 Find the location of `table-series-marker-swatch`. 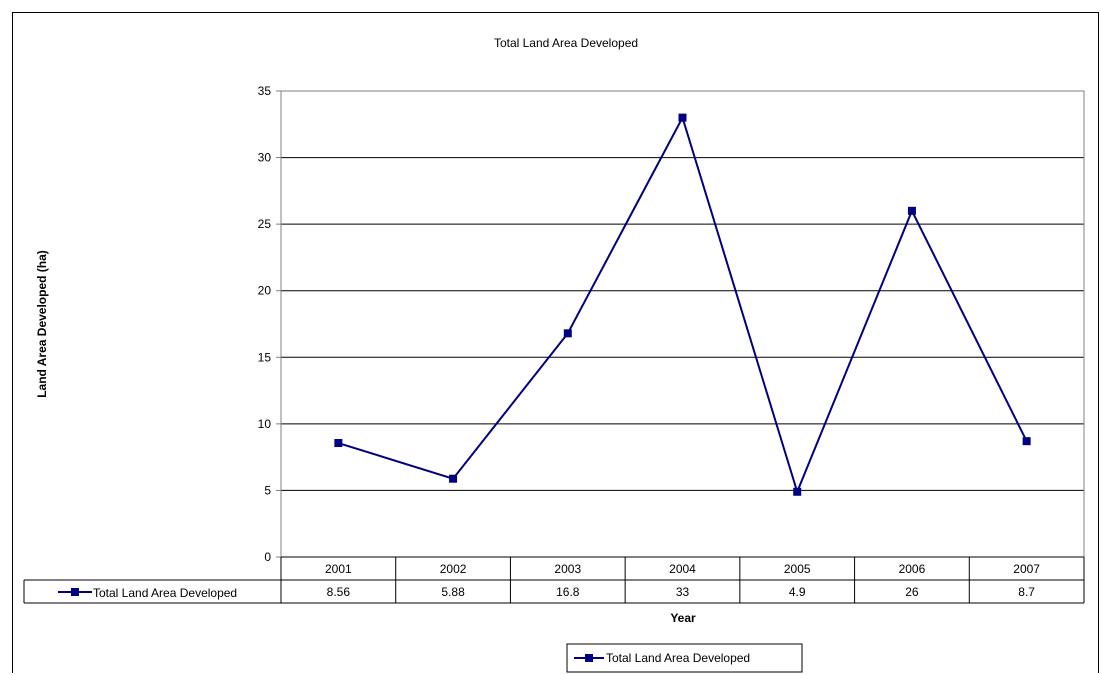

table-series-marker-swatch is located at coordinates (75, 592).